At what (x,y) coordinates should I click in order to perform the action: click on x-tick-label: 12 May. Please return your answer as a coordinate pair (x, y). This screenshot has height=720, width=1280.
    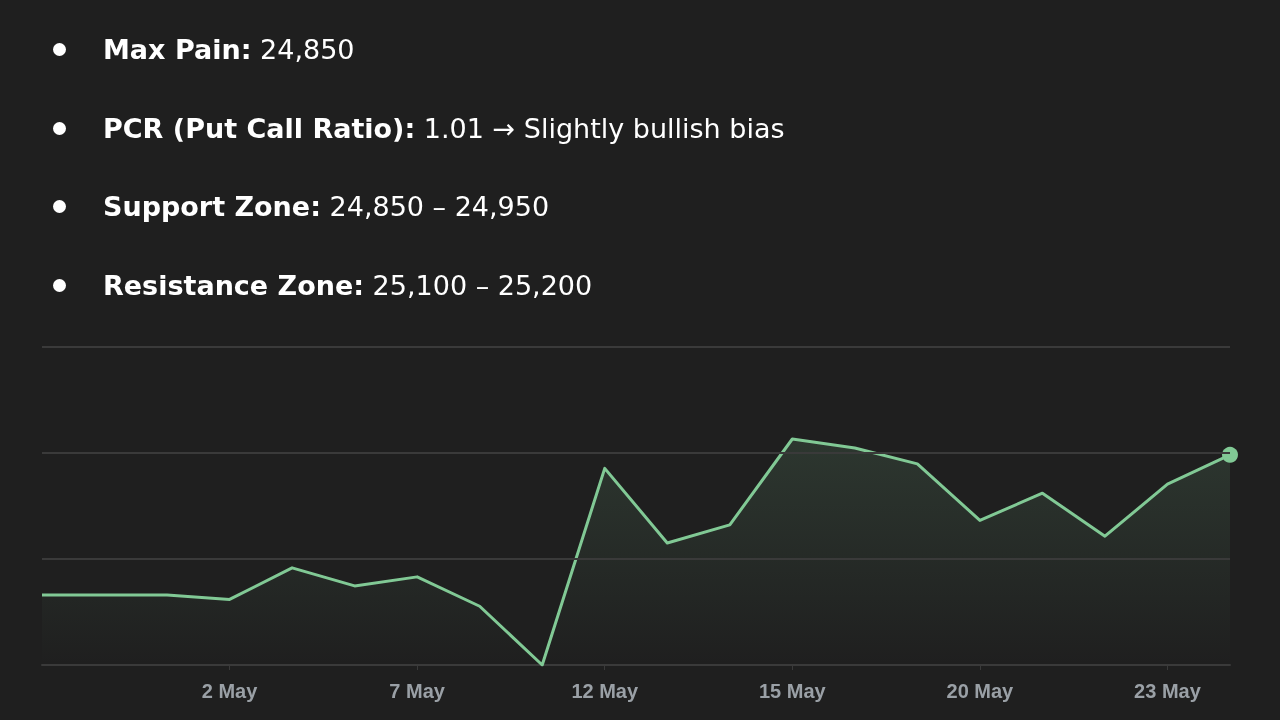
    Looking at the image, I should click on (605, 691).